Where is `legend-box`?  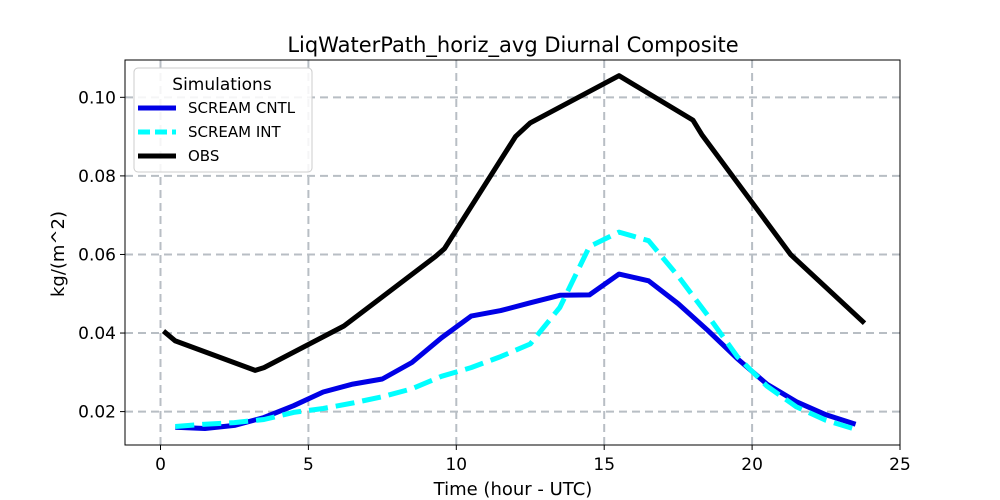 legend-box is located at coordinates (223, 120).